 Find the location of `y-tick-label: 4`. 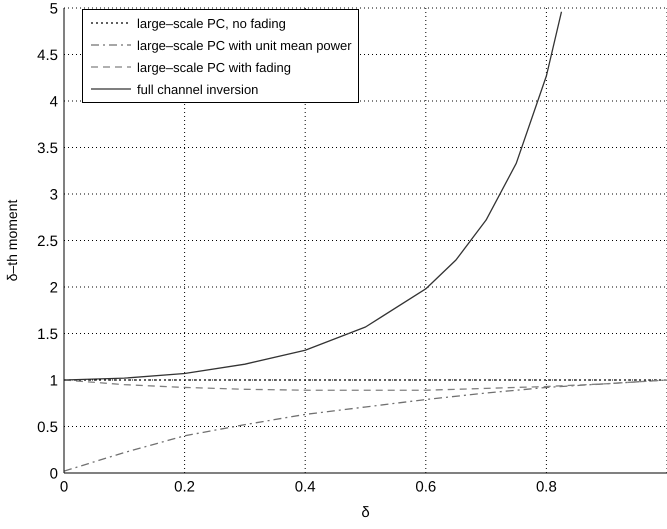

y-tick-label: 4 is located at coordinates (54, 101).